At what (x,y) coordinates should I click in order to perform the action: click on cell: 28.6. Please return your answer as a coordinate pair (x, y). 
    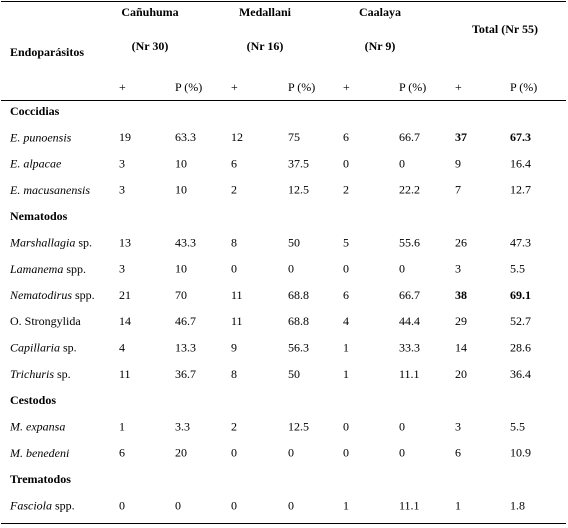
    Looking at the image, I should click on (520, 347).